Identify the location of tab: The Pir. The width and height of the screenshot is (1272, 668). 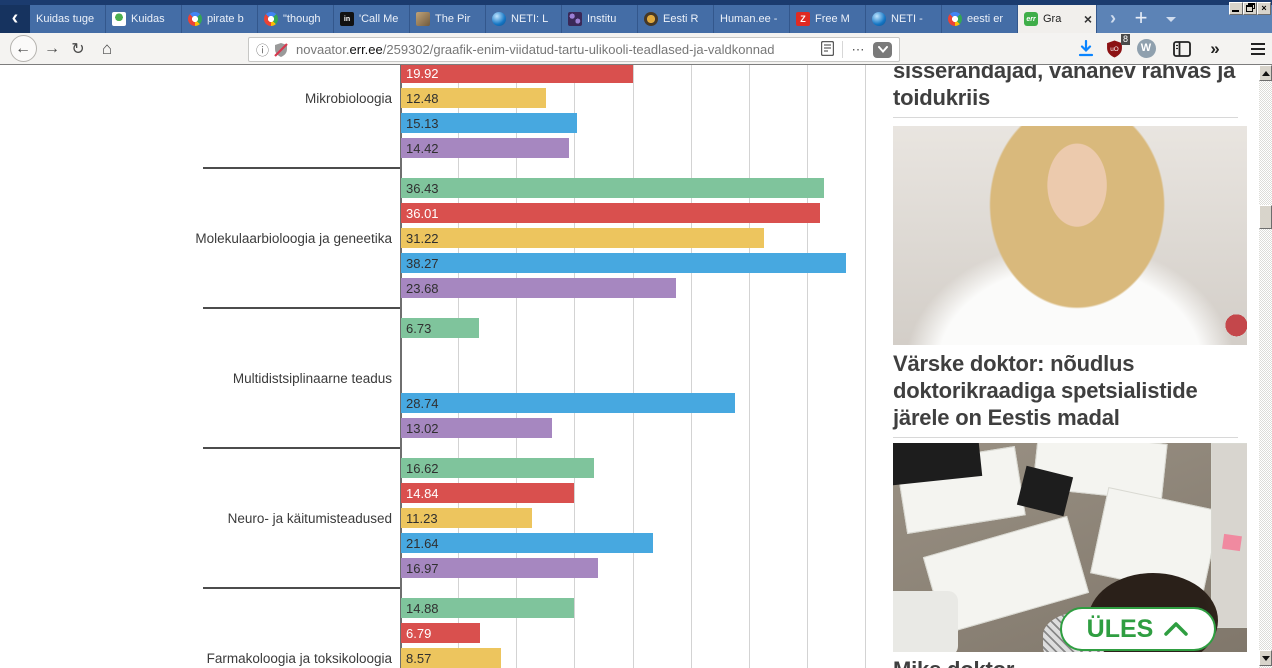
(448, 19).